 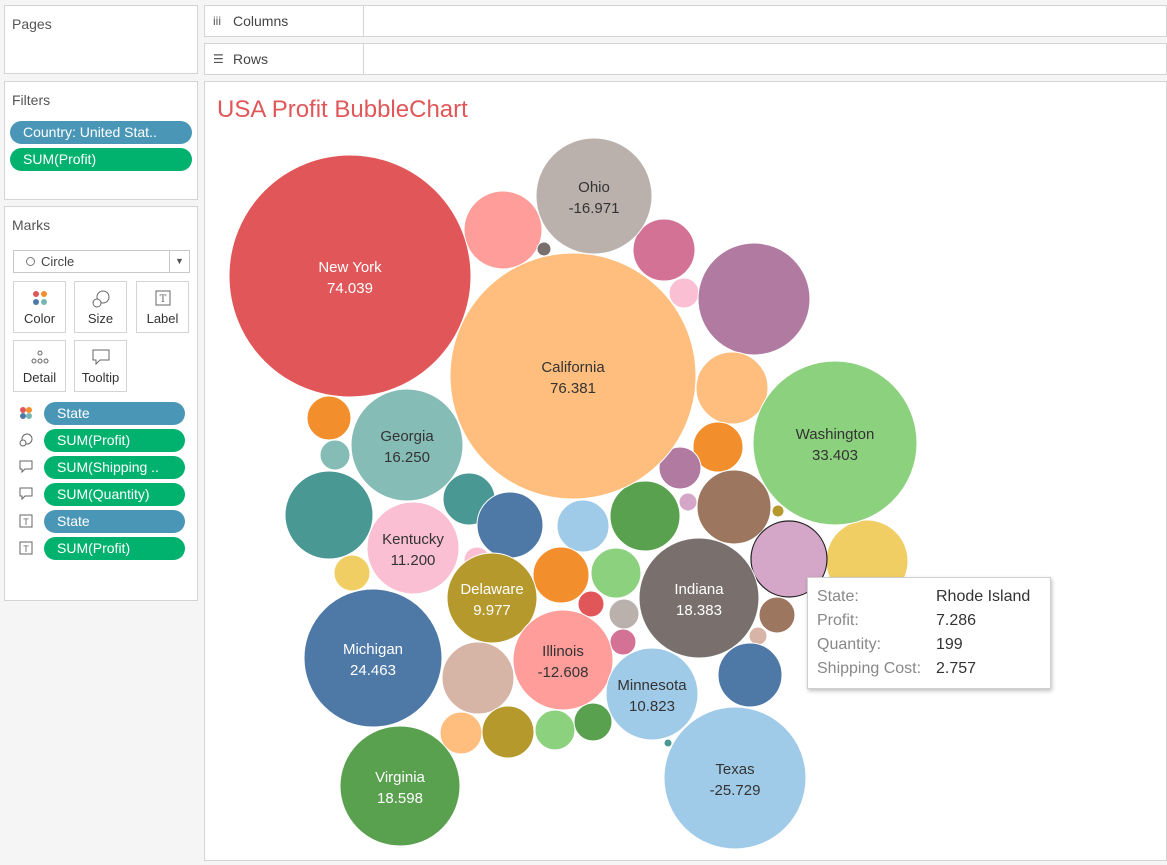 I want to click on bubble-kentucky, so click(x=413, y=548).